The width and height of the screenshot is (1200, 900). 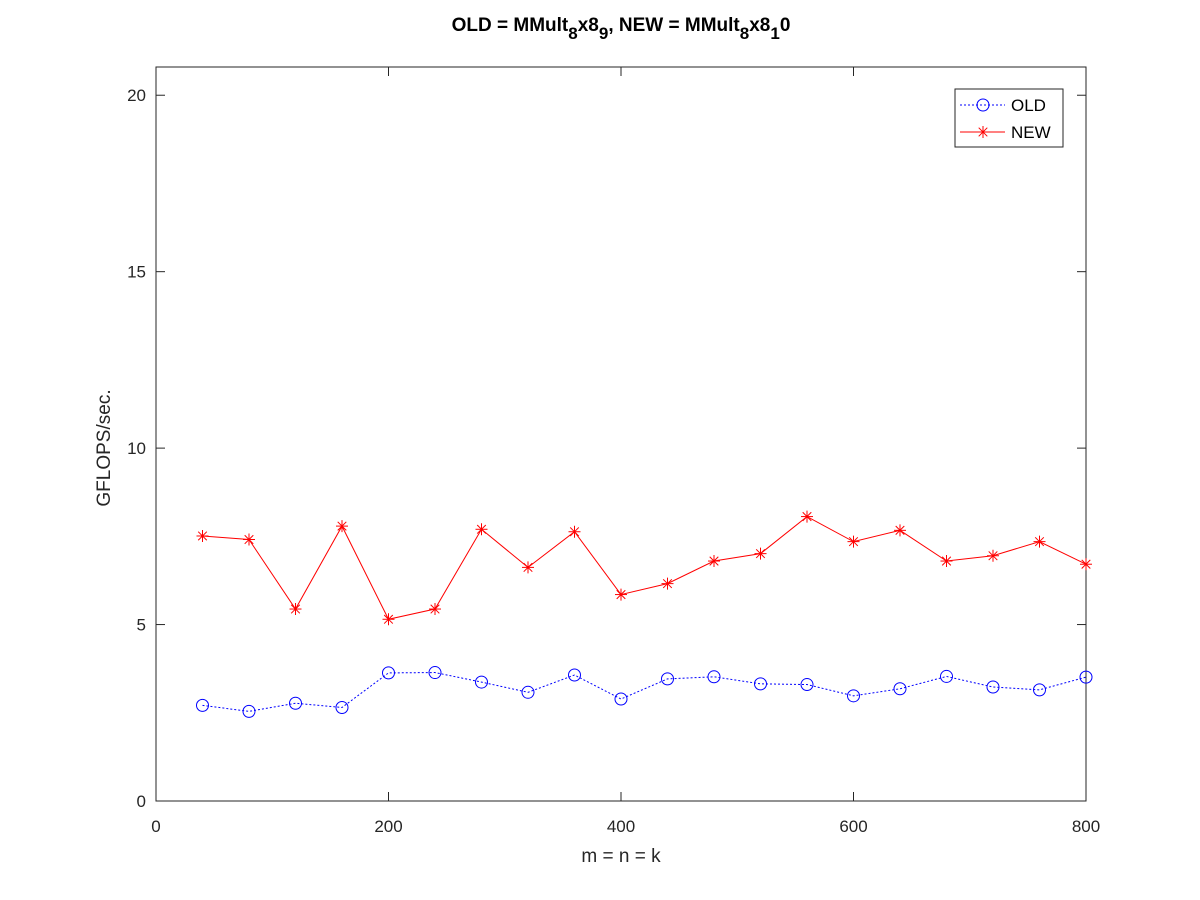 I want to click on series-new, so click(x=644, y=568).